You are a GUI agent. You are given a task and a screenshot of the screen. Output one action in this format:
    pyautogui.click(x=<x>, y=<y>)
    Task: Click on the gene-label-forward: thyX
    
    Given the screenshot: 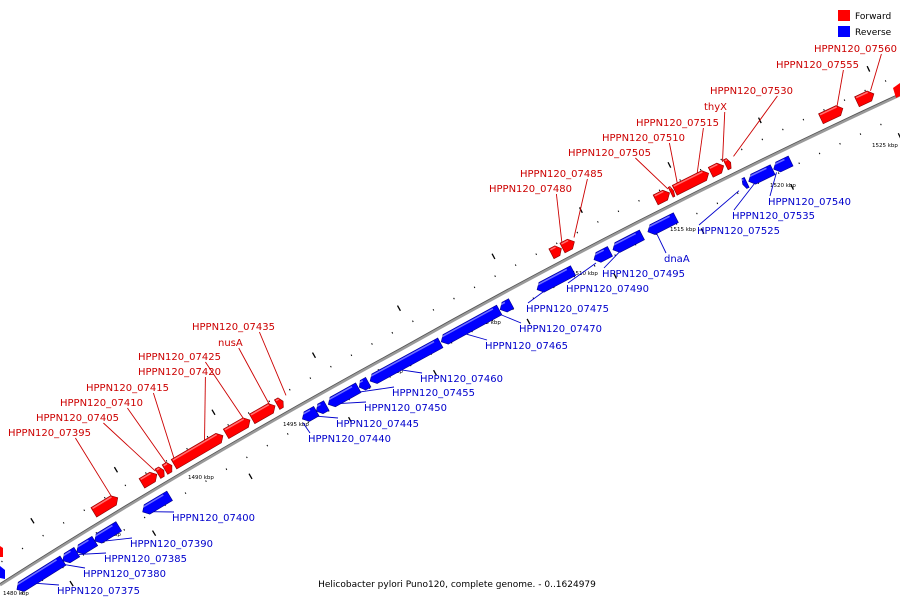 What is the action you would take?
    pyautogui.click(x=715, y=107)
    